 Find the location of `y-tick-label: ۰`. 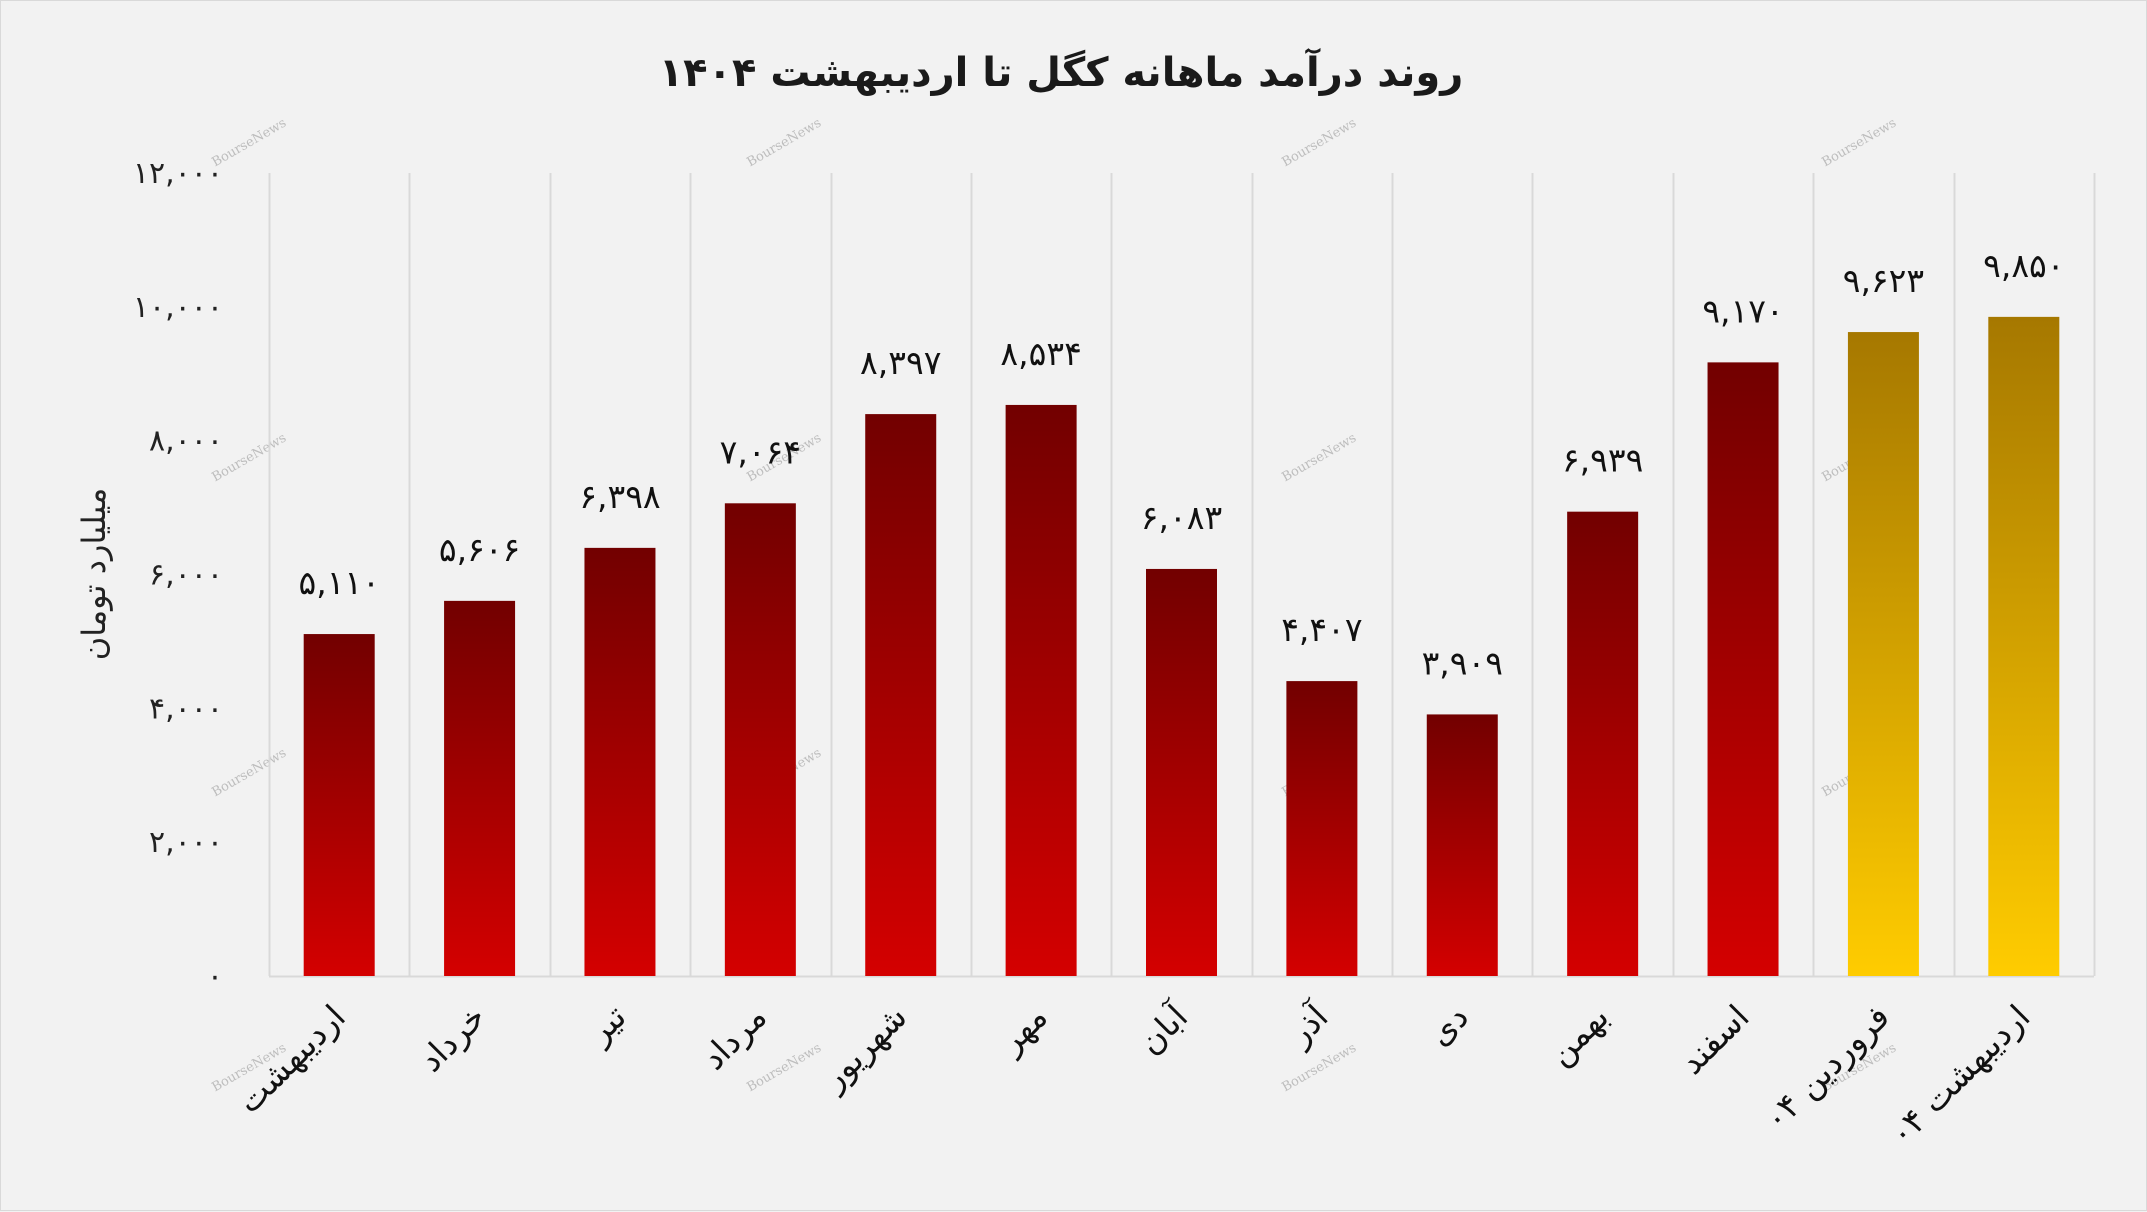

y-tick-label: ۰ is located at coordinates (215, 976).